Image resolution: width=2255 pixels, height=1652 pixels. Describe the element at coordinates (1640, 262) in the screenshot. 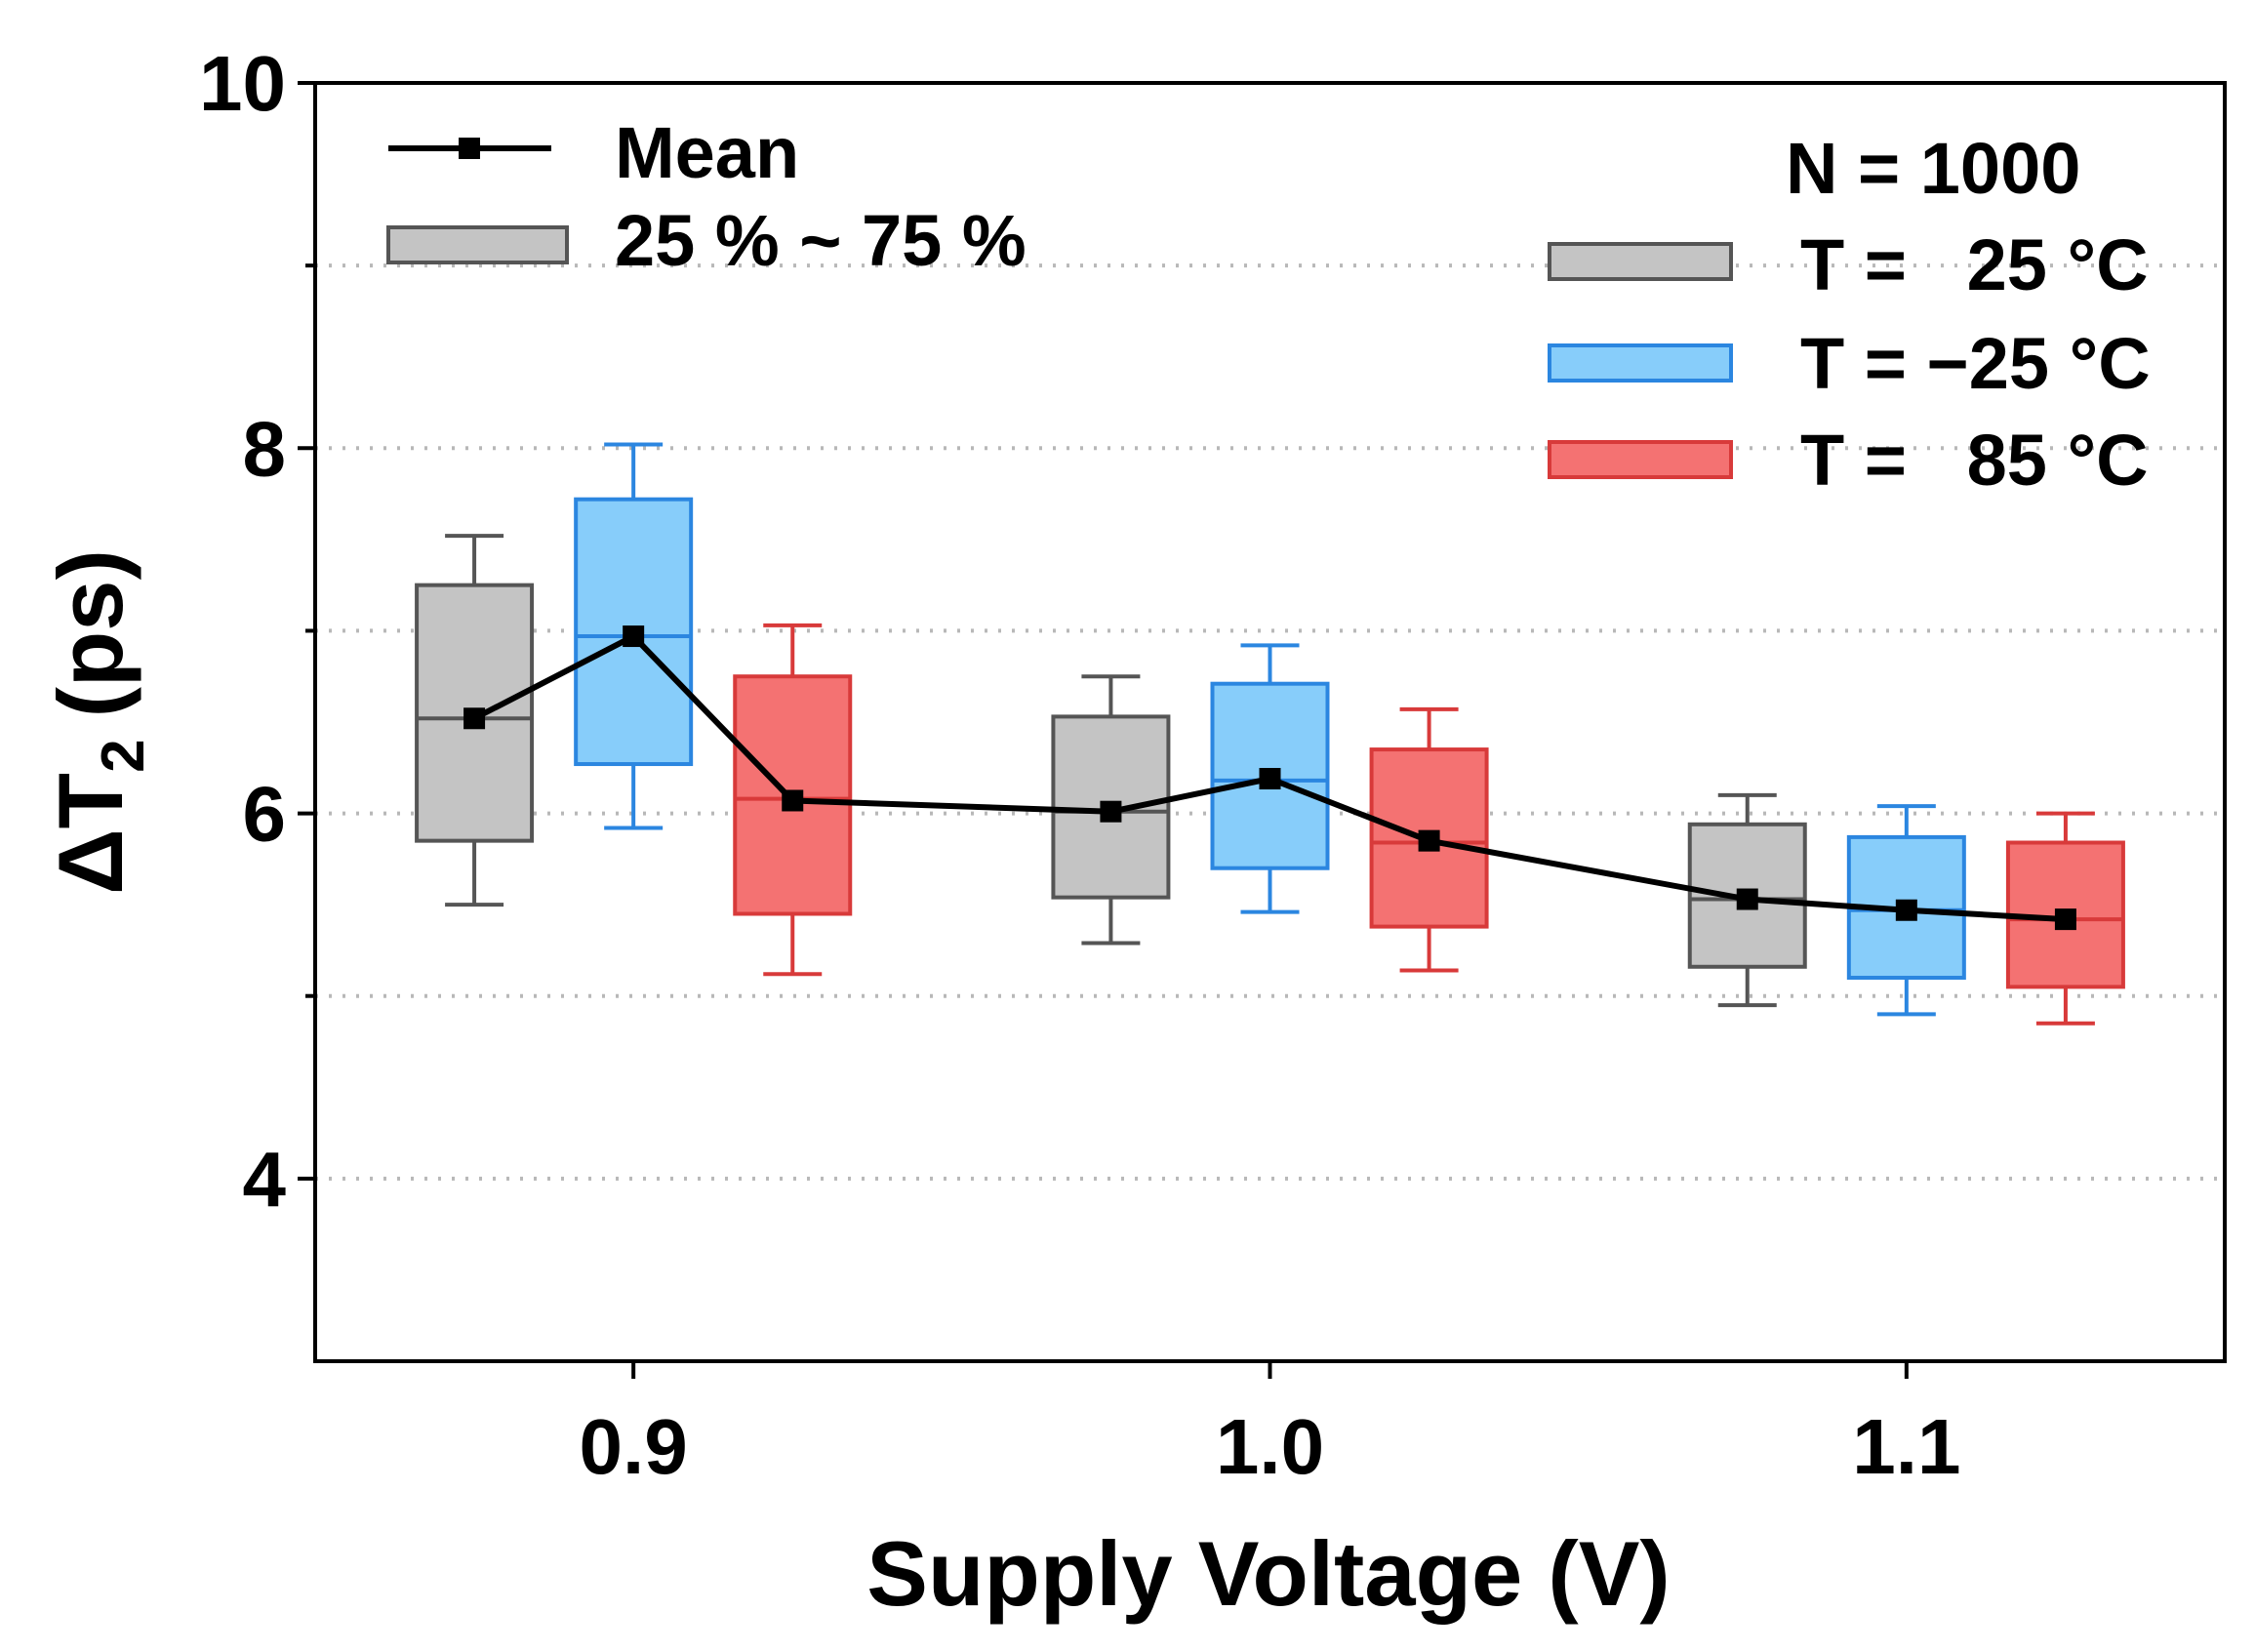

I see `legend-swatch-25c` at that location.